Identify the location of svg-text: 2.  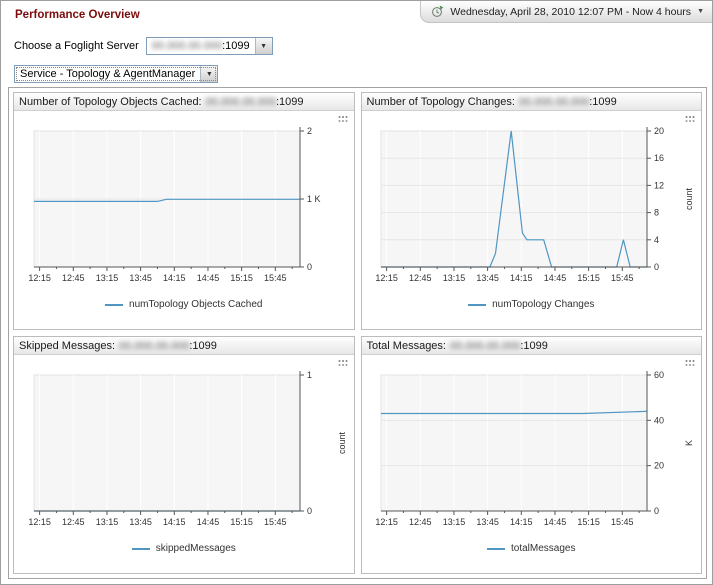
(309, 131).